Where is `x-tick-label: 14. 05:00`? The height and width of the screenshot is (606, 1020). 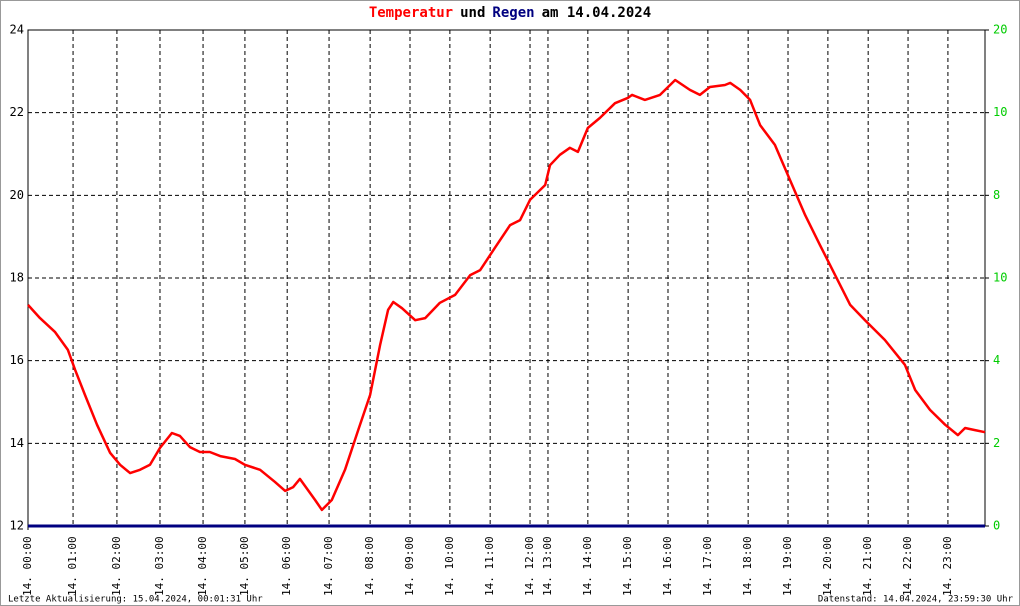 x-tick-label: 14. 05:00 is located at coordinates (244, 566).